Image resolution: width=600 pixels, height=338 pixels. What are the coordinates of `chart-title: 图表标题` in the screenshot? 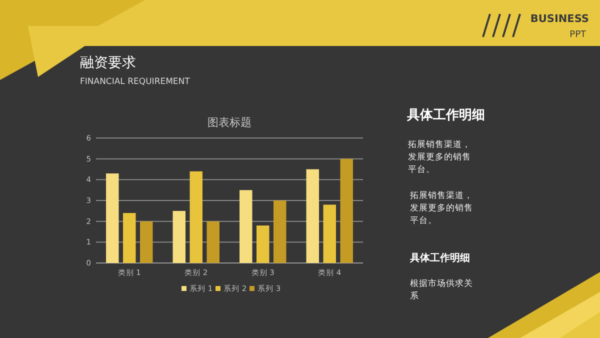 It's located at (230, 122).